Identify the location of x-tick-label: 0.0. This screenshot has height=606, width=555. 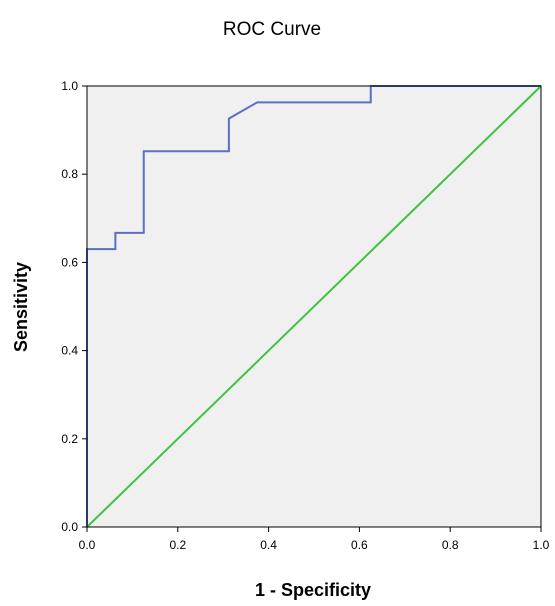
(87, 545).